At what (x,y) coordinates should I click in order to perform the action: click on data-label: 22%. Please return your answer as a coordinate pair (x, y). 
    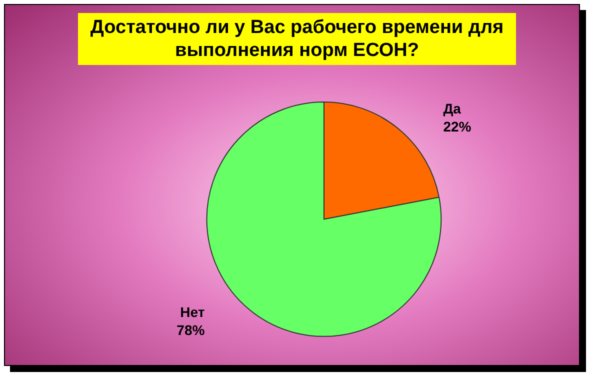
    Looking at the image, I should click on (457, 126).